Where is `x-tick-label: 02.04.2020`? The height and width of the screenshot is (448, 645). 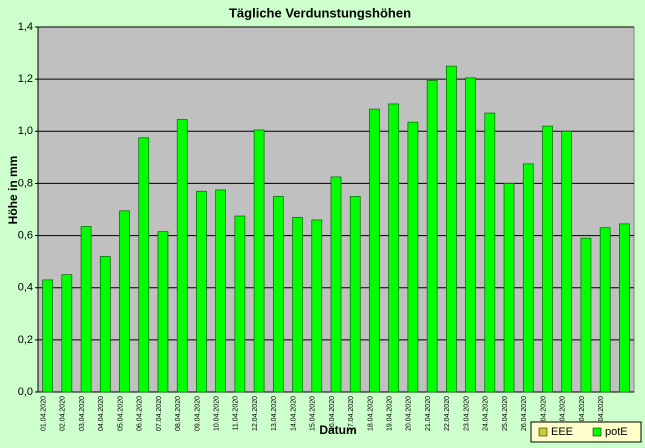 x-tick-label: 02.04.2020 is located at coordinates (63, 413).